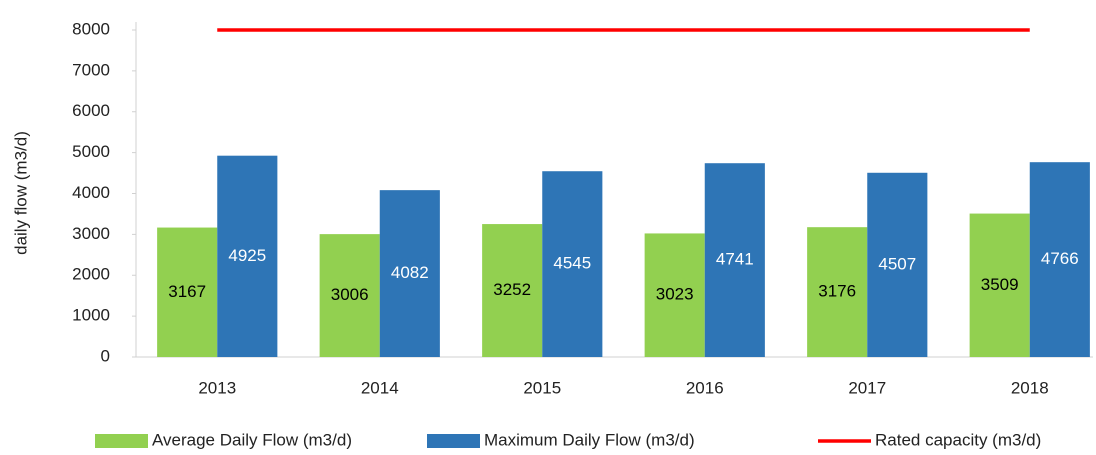 This screenshot has width=1096, height=455. I want to click on data-label: 3167, so click(187, 291).